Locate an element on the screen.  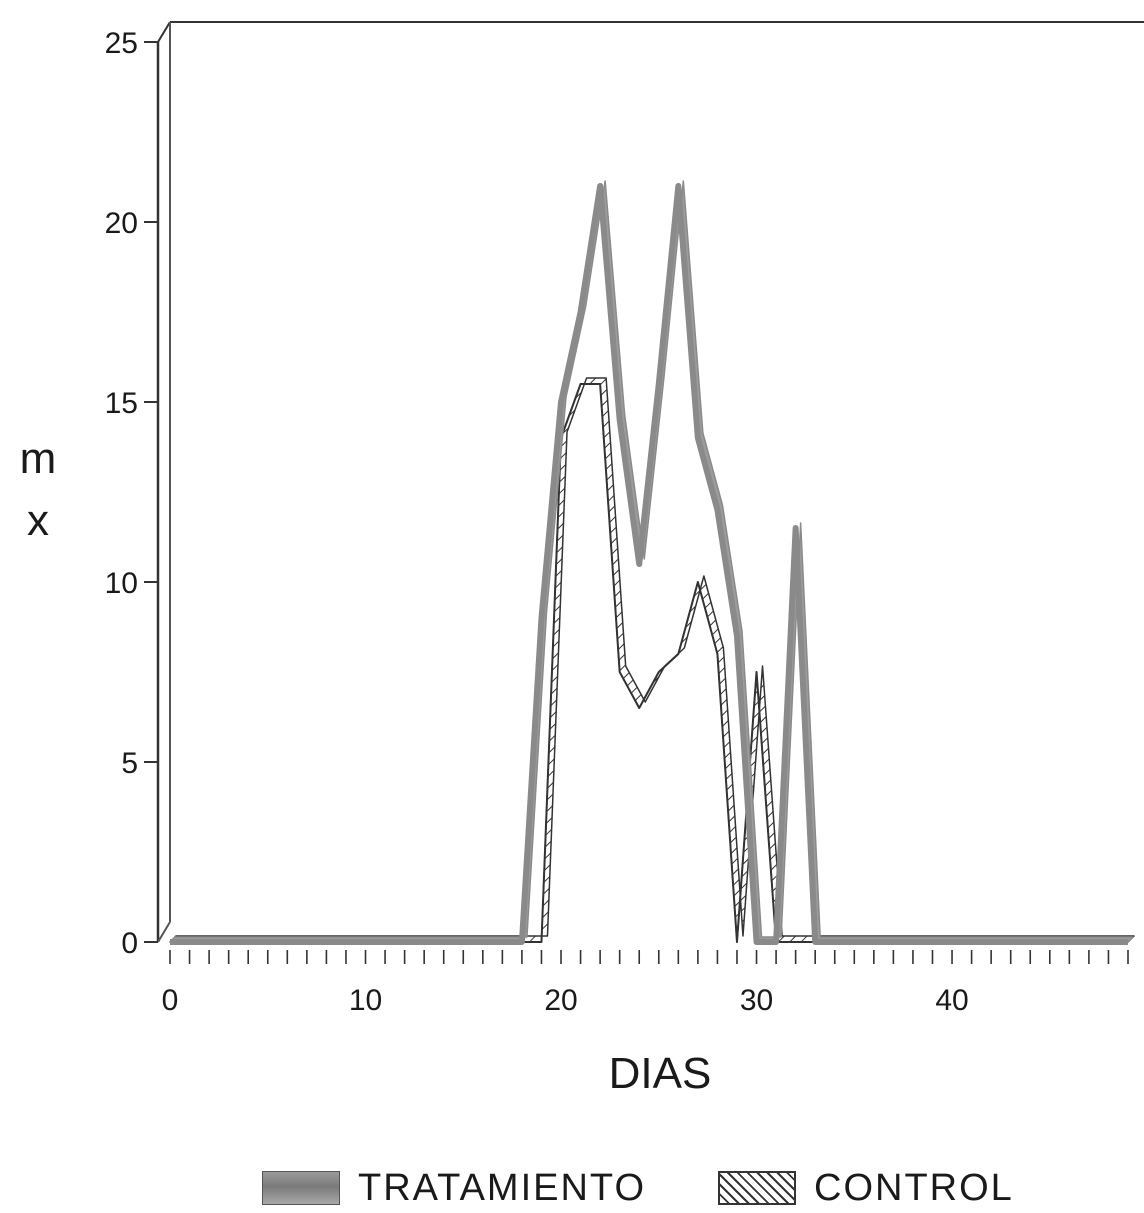
legend-swatch-control is located at coordinates (757, 1188).